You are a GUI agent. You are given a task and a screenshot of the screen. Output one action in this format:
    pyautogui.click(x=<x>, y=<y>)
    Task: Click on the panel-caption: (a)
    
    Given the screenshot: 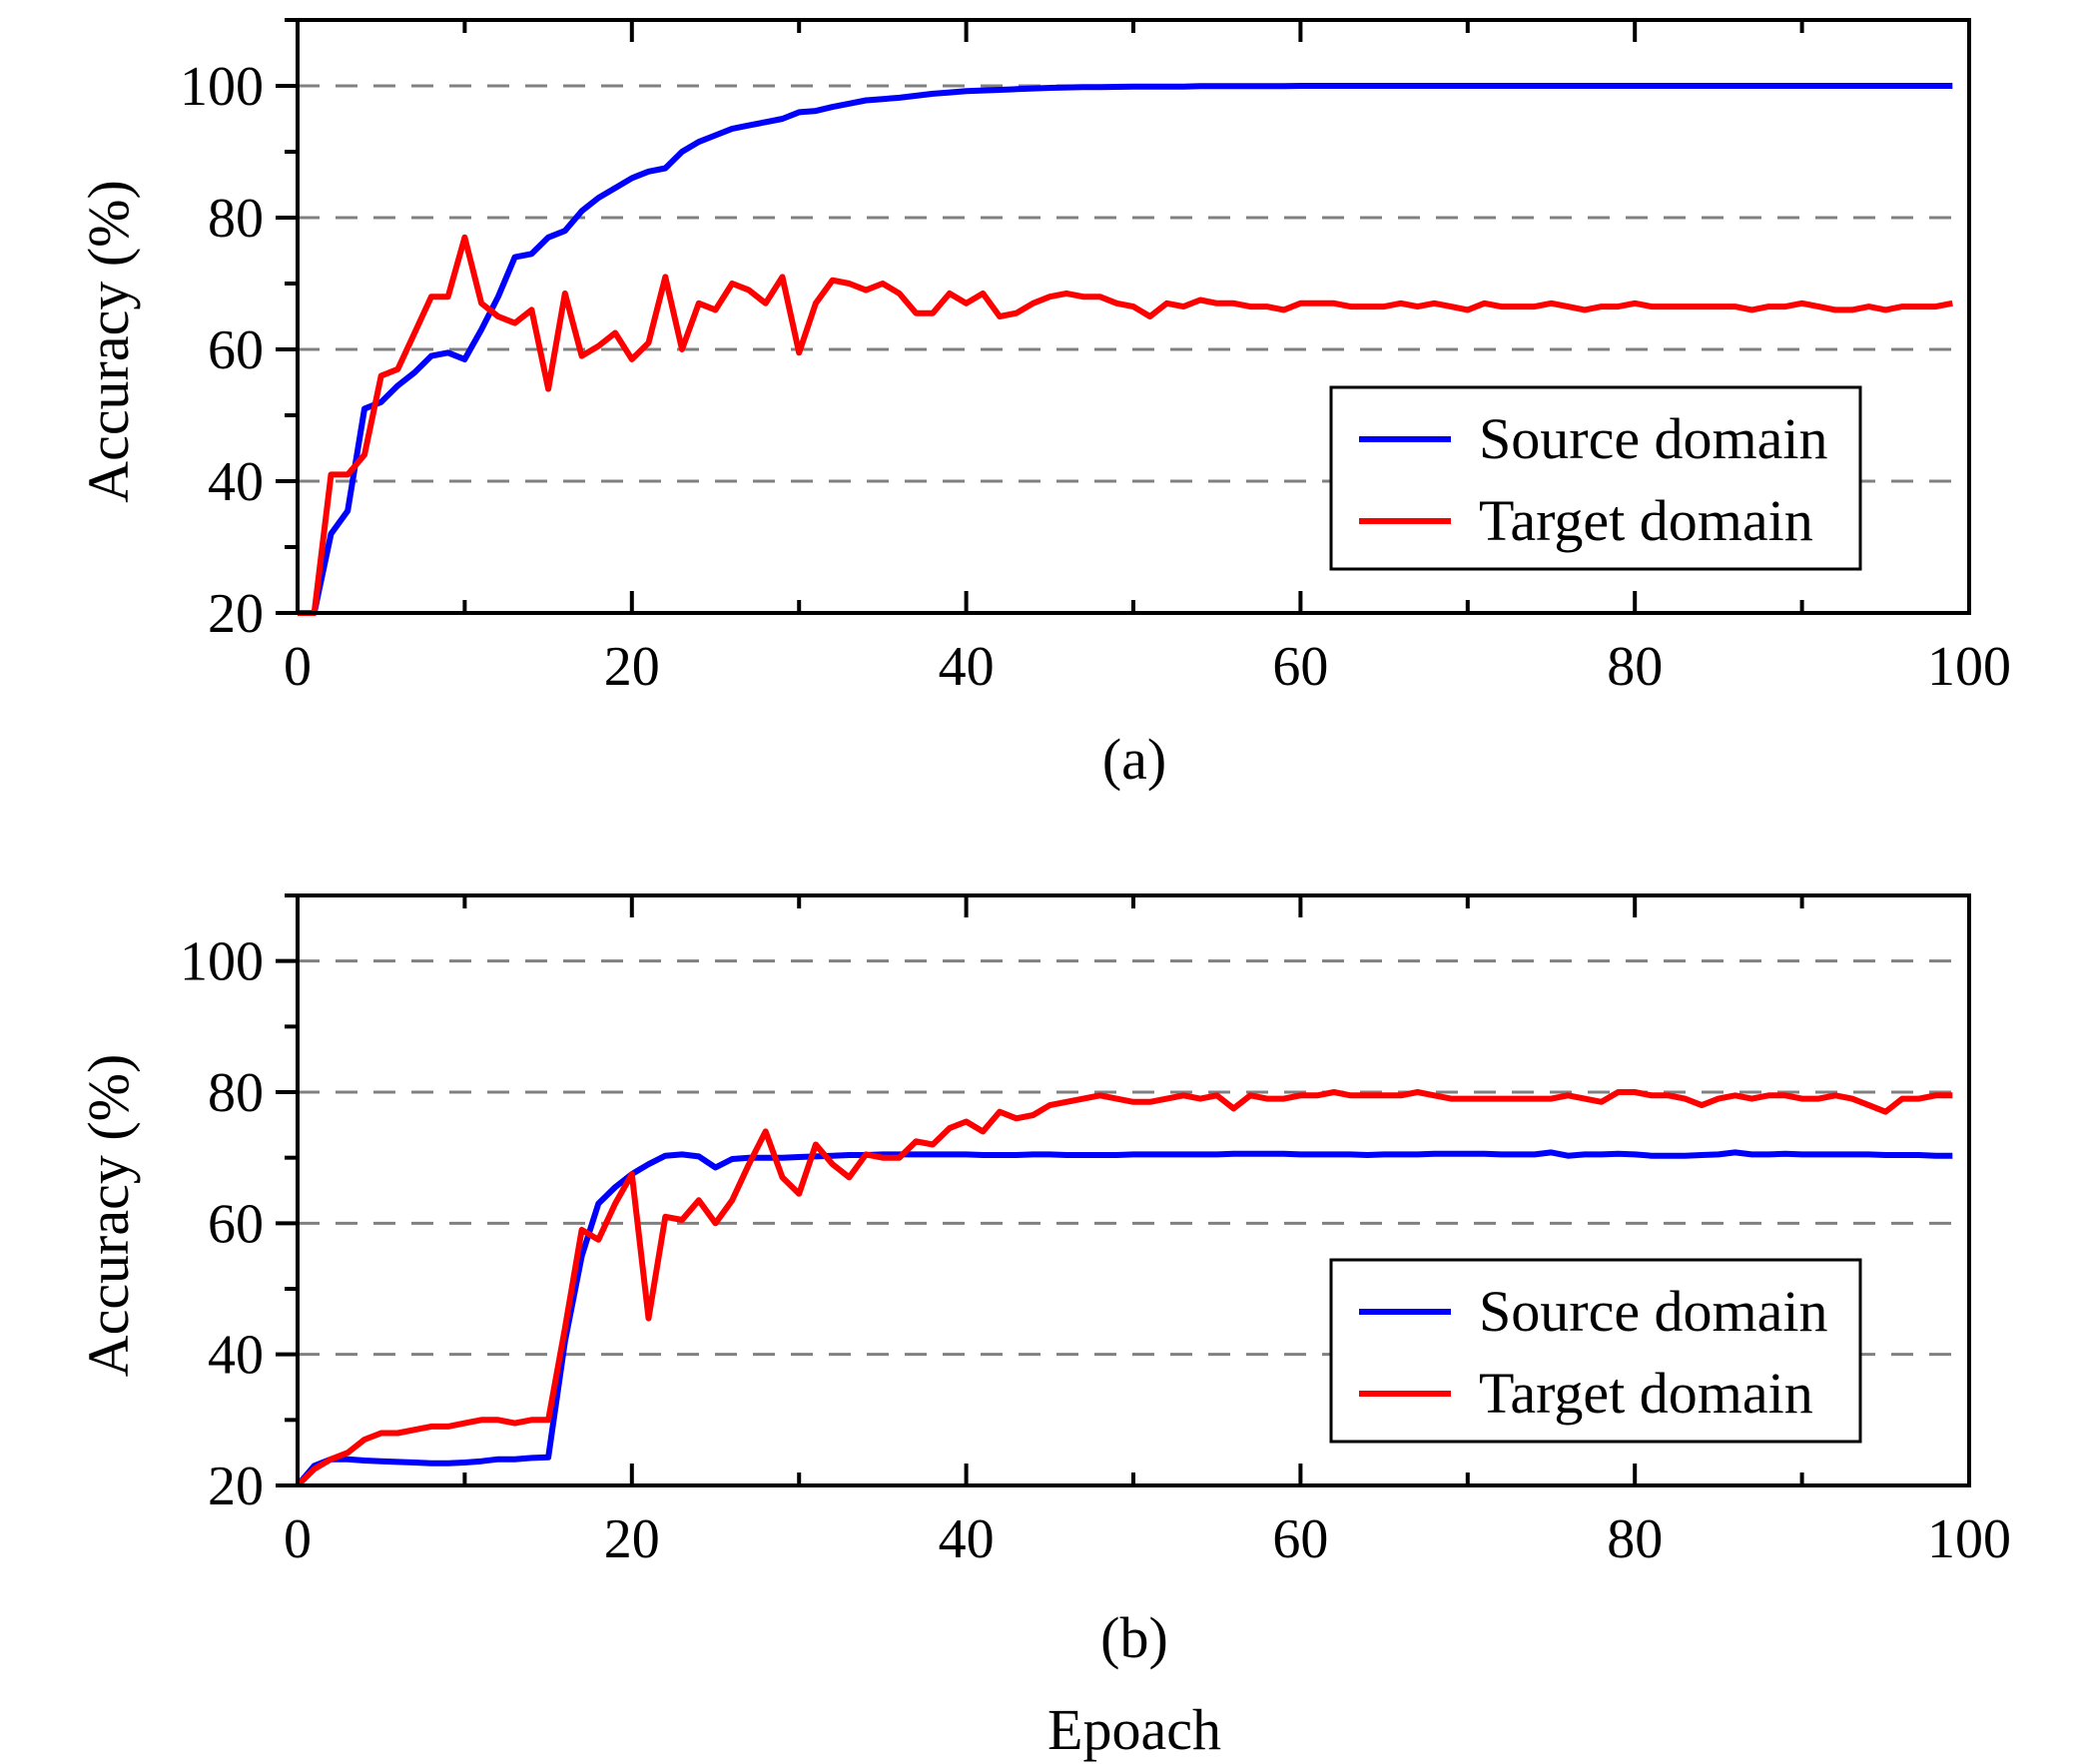 What is the action you would take?
    pyautogui.click(x=1134, y=760)
    